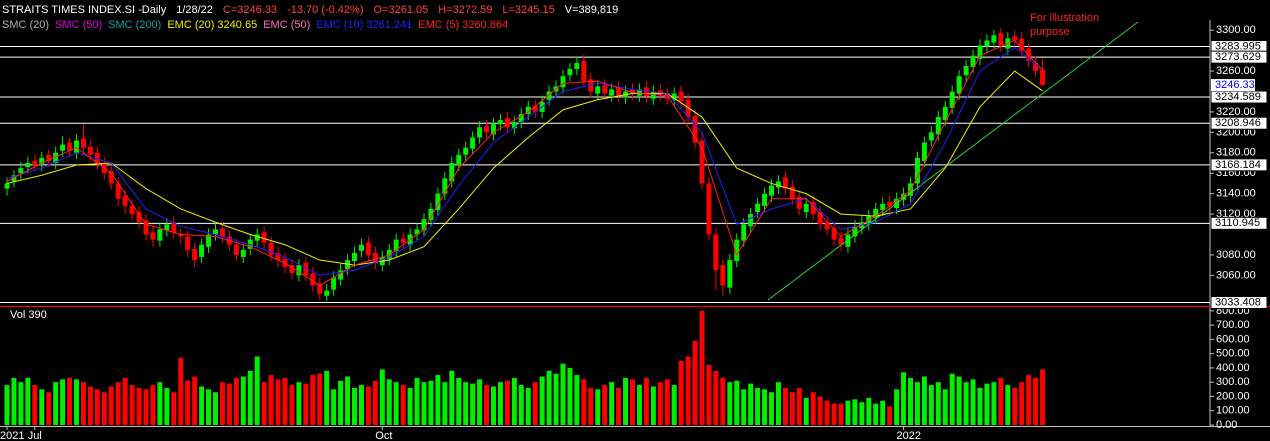 The height and width of the screenshot is (441, 1270). What do you see at coordinates (1238, 165) in the screenshot?
I see `level-label: 3168.184` at bounding box center [1238, 165].